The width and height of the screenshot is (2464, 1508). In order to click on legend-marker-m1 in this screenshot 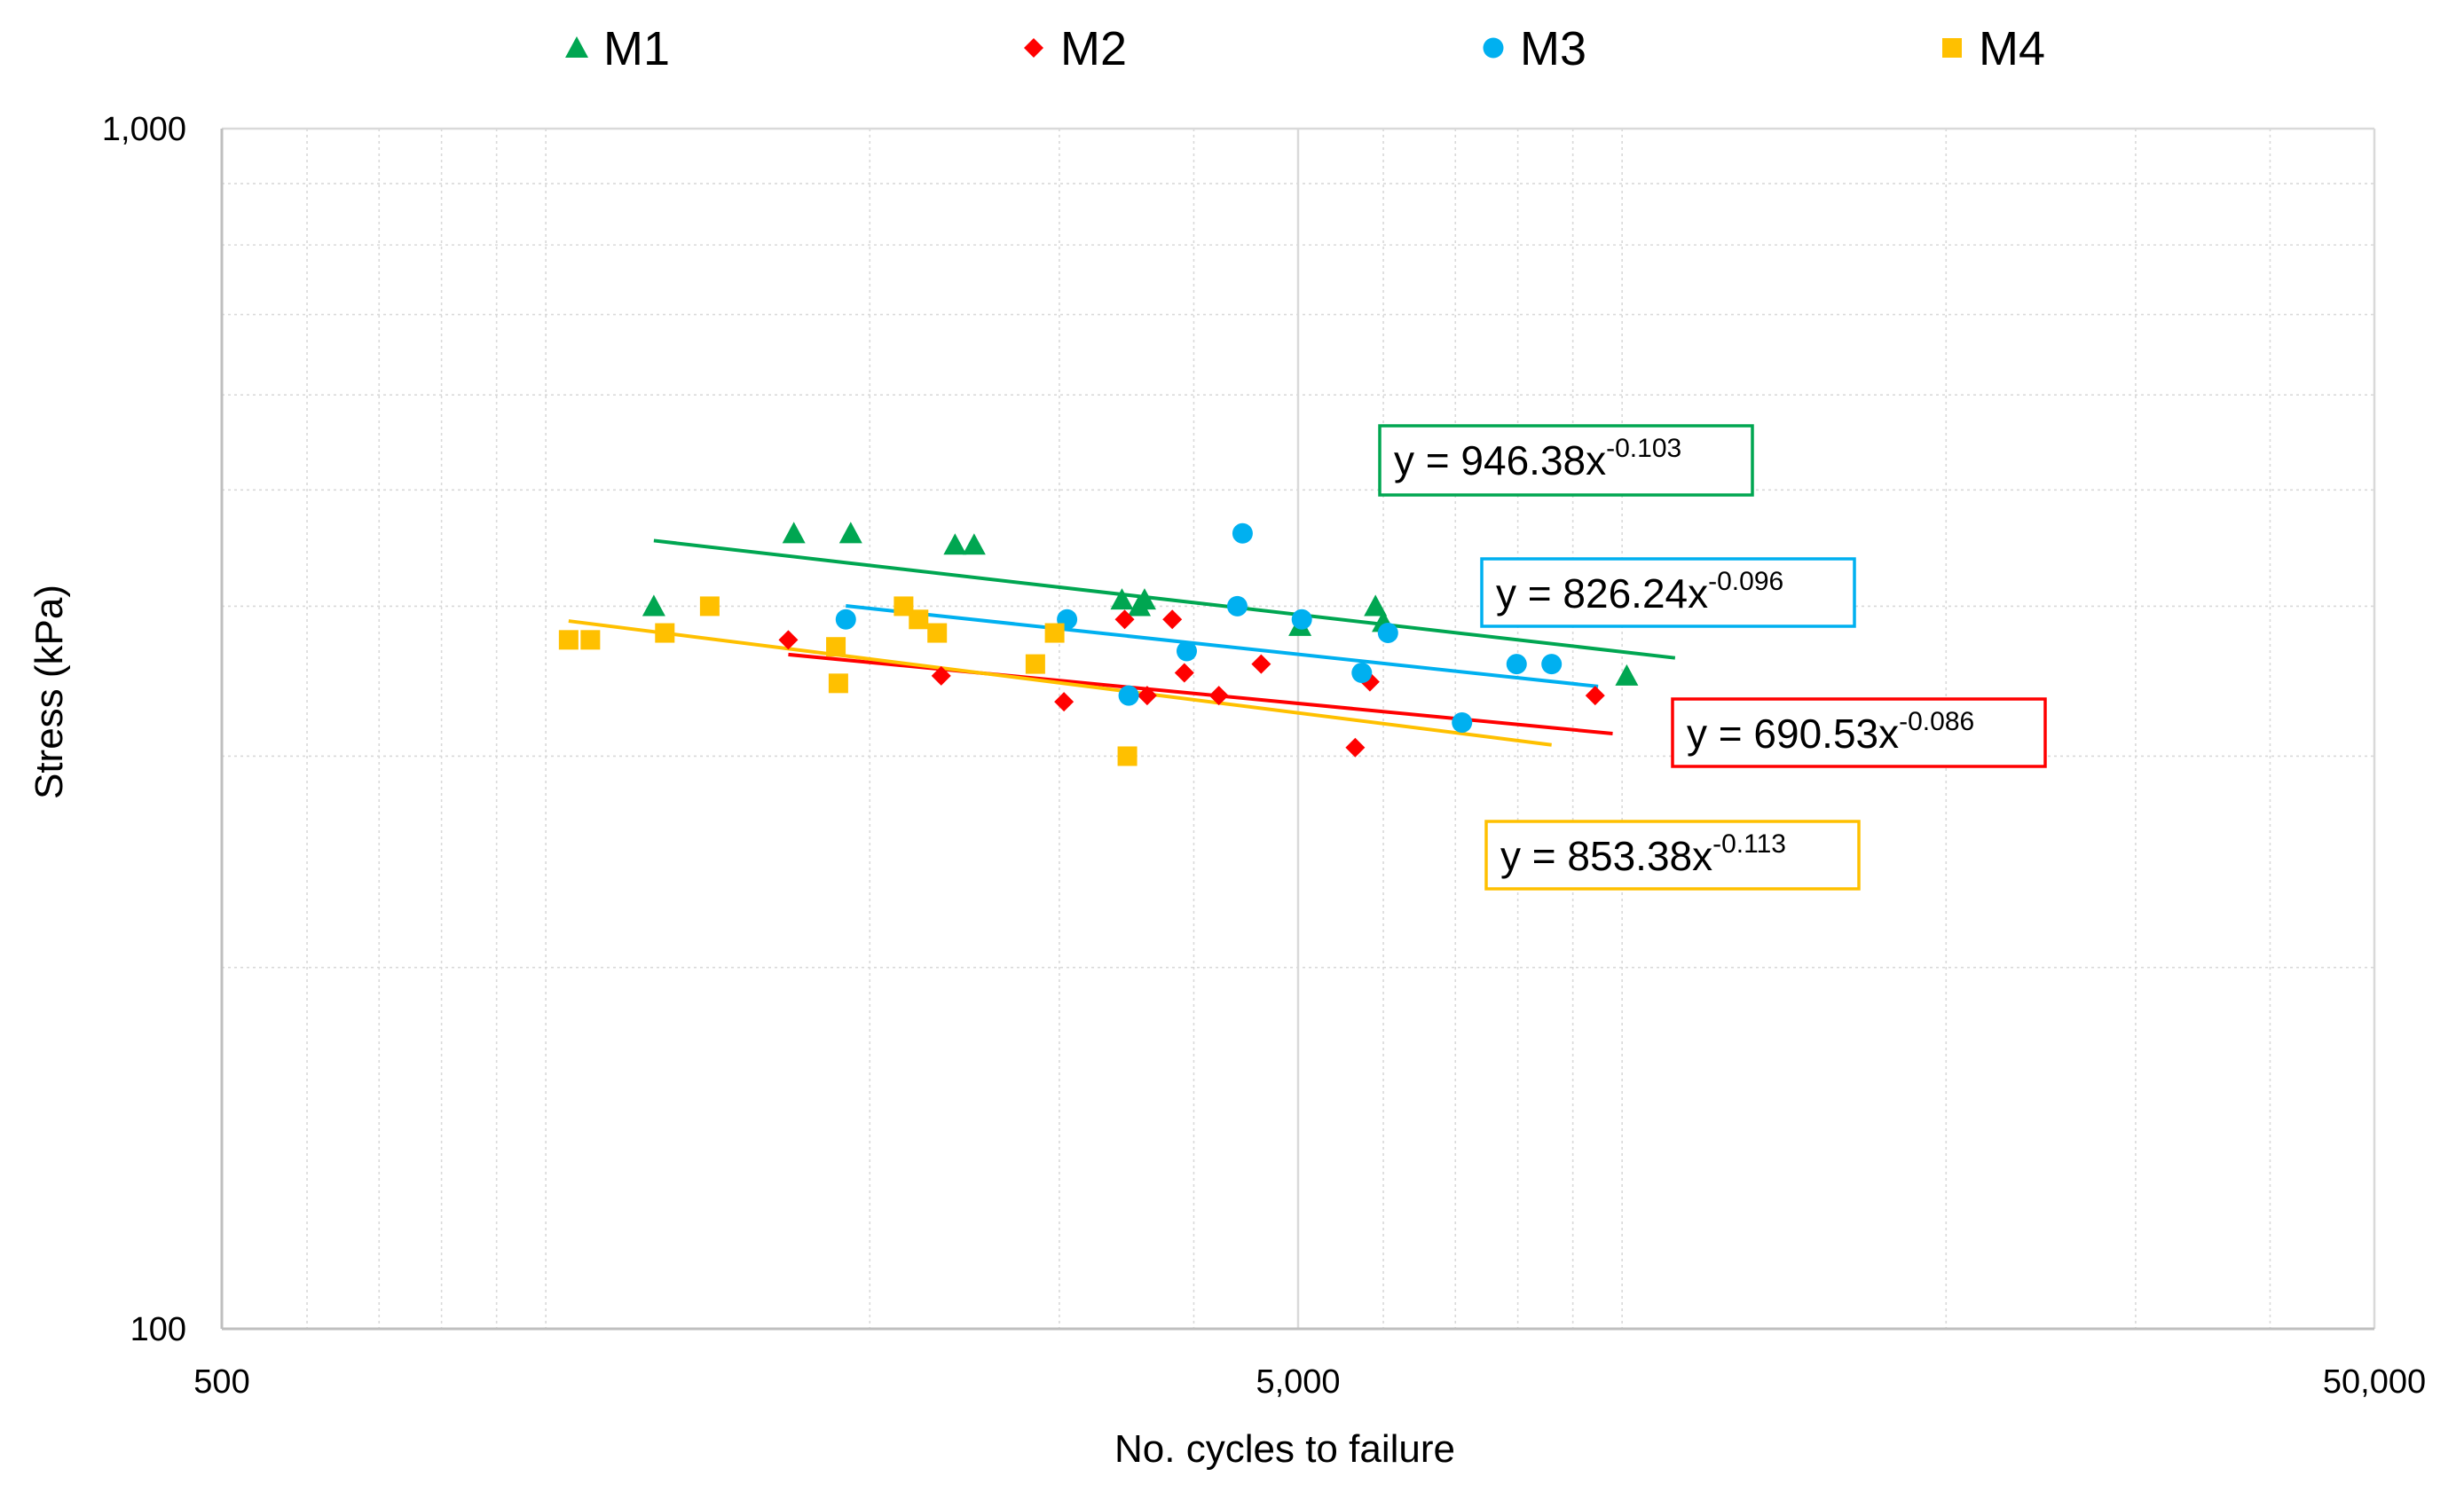, I will do `click(576, 48)`.